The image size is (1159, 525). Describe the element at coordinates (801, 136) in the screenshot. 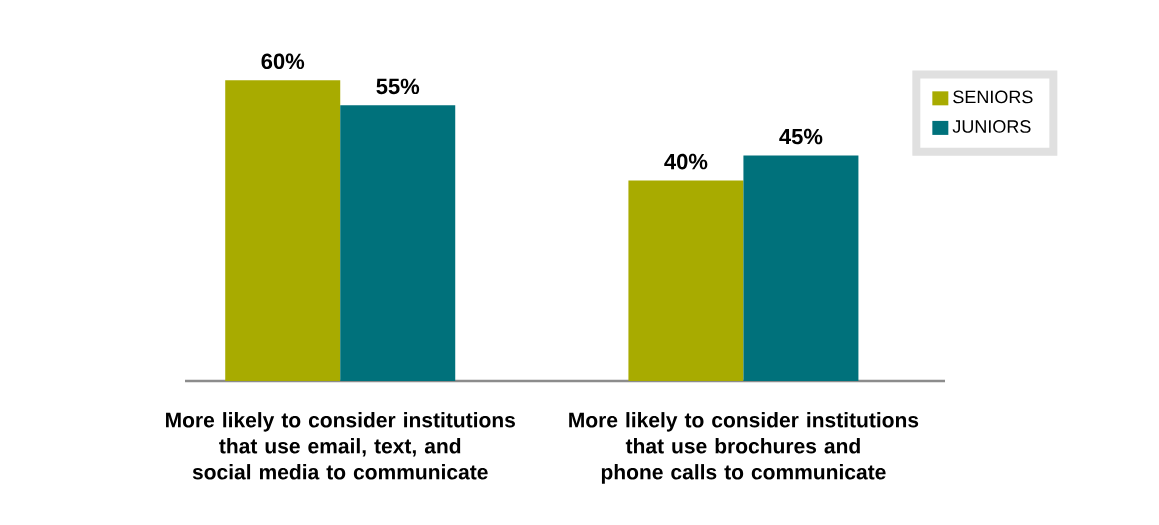

I see `data-label: 45%` at that location.